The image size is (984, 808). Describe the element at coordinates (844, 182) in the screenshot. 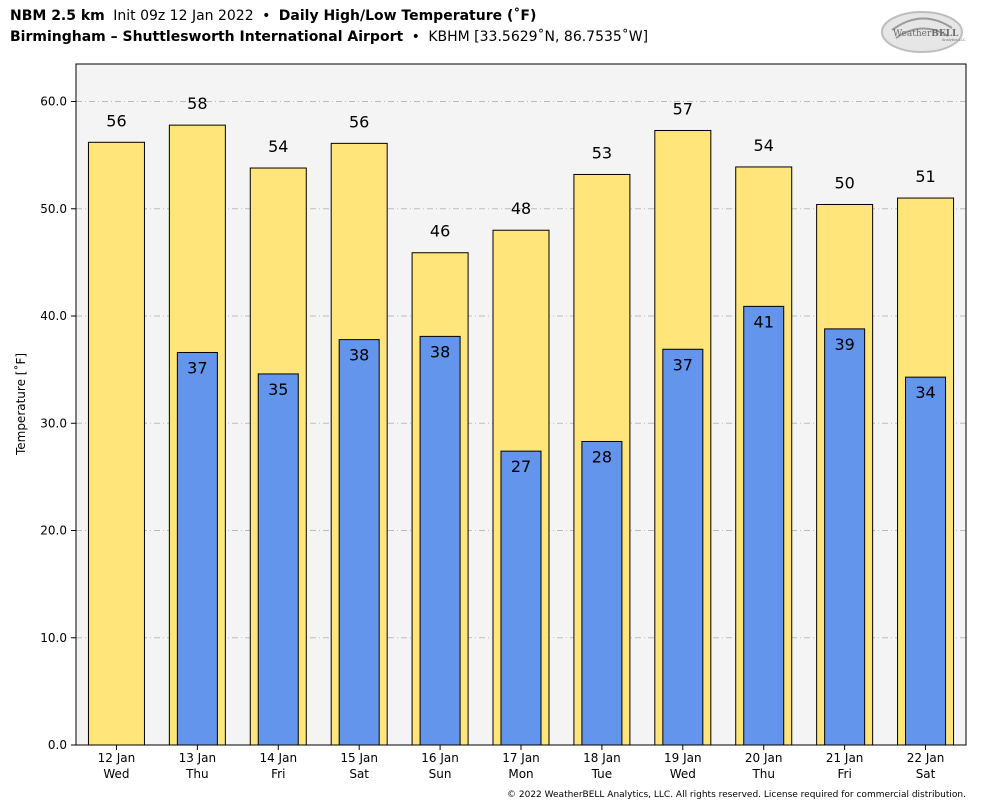

I see `high-temp-label: 50` at that location.